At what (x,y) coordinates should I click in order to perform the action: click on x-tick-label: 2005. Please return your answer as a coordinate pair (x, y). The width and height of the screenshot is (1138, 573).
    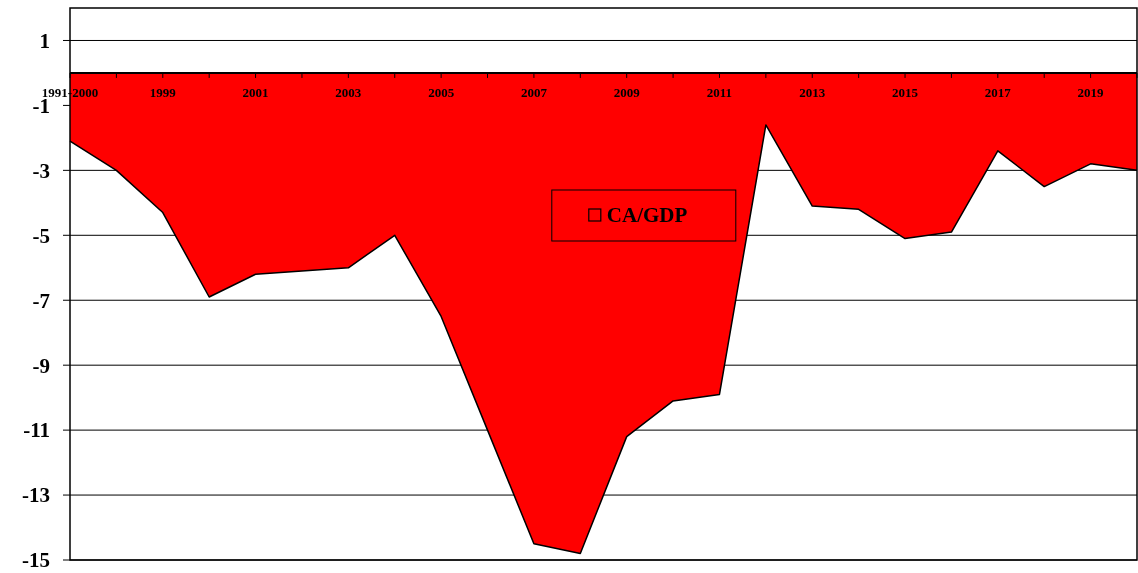
    Looking at the image, I should click on (441, 92).